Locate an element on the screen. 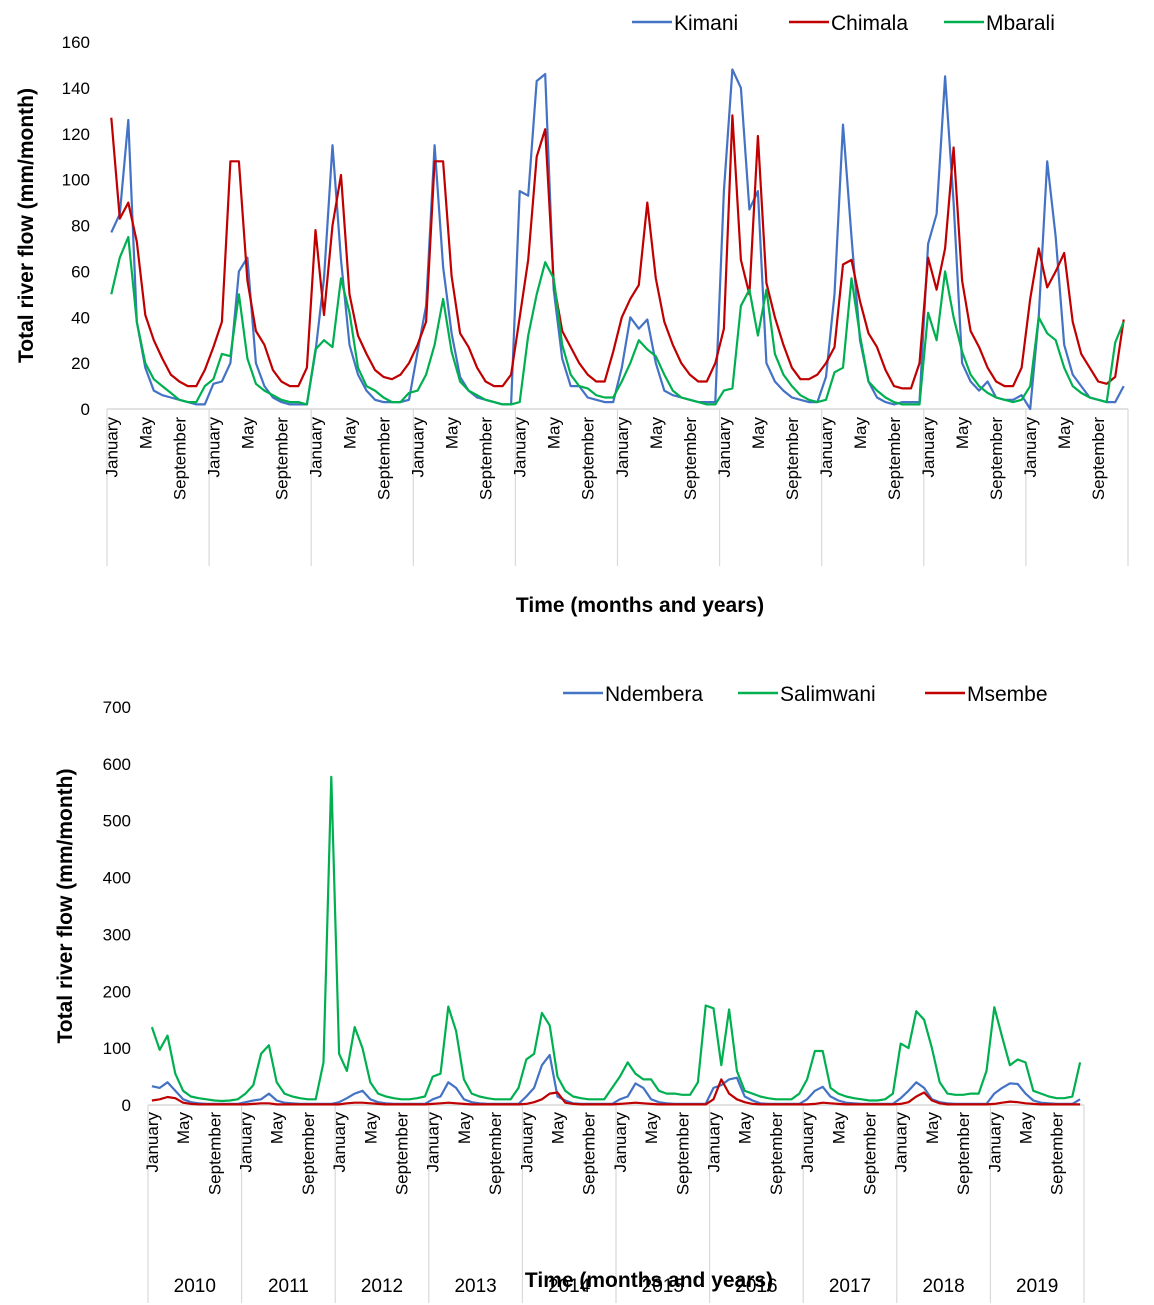 The image size is (1154, 1305). year-label: 2017 is located at coordinates (850, 1286).